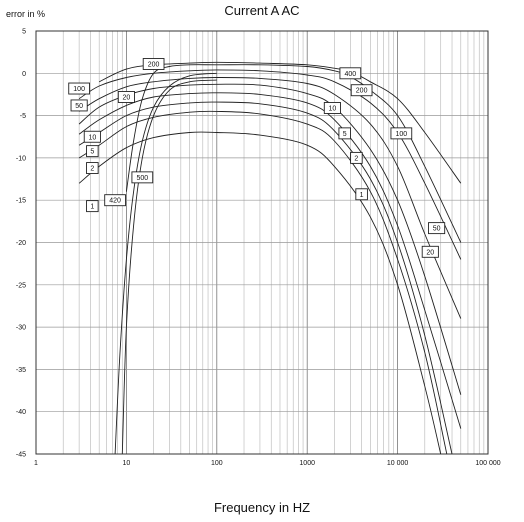  I want to click on y-tick-label: -5, so click(23, 116).